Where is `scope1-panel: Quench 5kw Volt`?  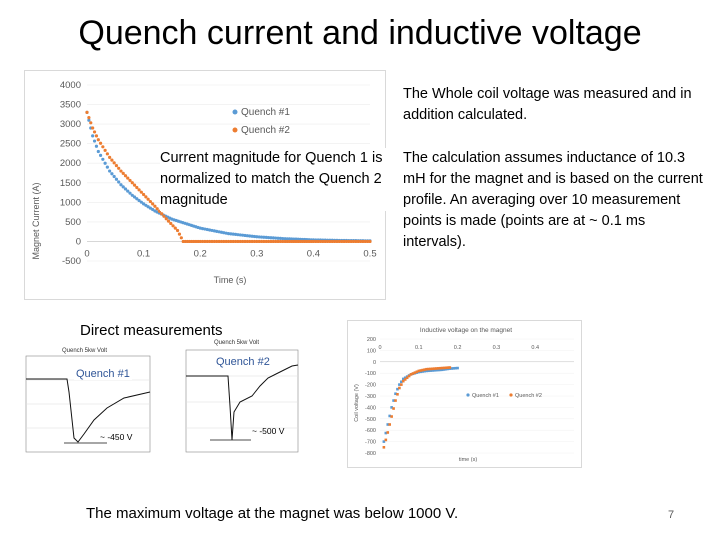
scope1-panel: Quench 5kw Volt is located at coordinates (83, 402).